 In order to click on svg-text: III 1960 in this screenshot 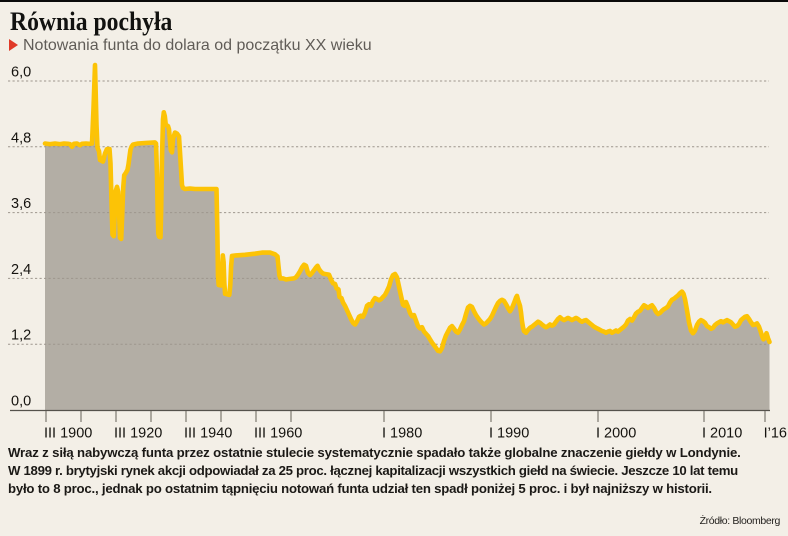, I will do `click(278, 434)`.